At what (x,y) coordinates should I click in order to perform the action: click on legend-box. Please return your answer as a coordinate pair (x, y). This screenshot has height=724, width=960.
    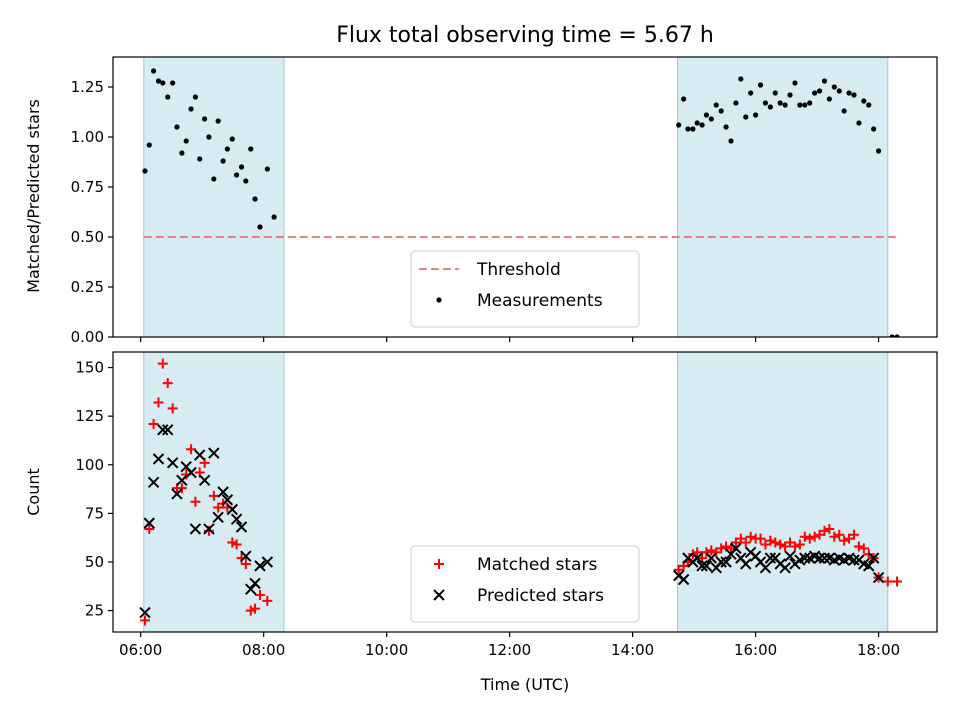
    Looking at the image, I should click on (525, 289).